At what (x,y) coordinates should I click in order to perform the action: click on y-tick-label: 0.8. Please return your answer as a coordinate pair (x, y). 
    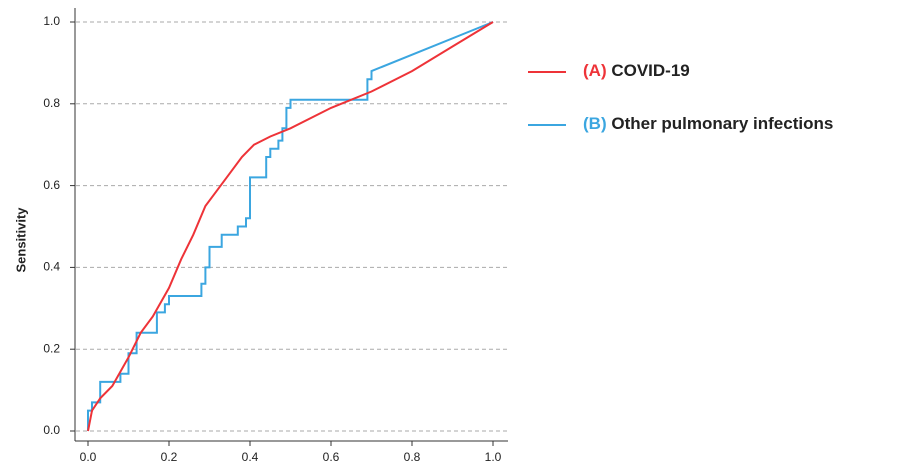
    Looking at the image, I should click on (51, 103).